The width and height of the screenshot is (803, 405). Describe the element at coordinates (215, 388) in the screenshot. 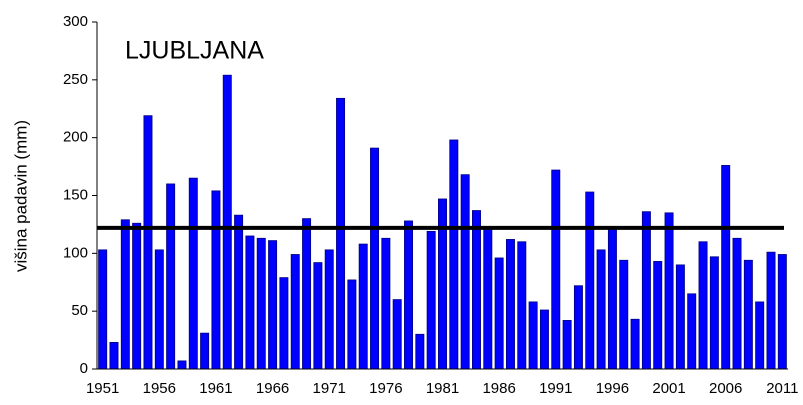

I see `x-tick-label: 1961` at that location.